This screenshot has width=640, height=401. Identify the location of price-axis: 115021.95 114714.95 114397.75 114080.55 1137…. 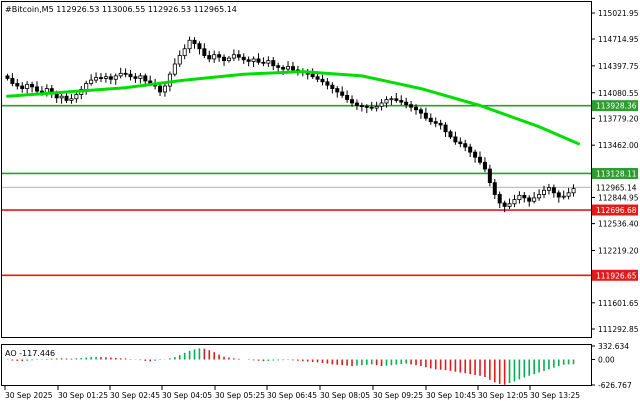
(615, 171).